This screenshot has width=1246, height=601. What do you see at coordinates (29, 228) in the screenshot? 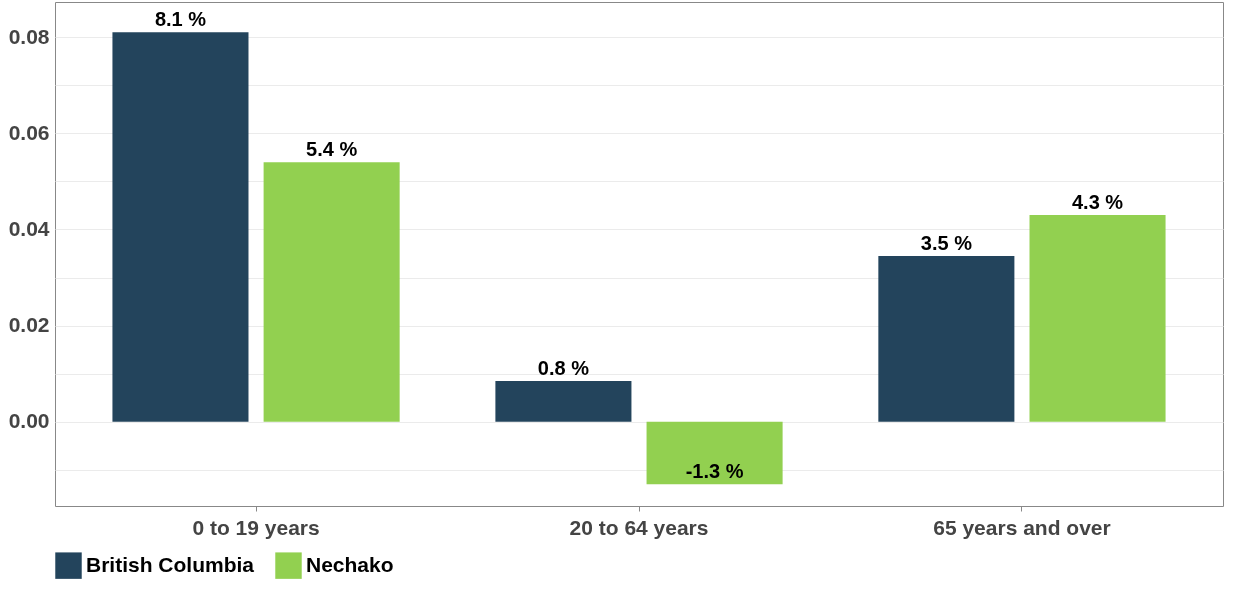
I see `y-tick-label: 0.04` at bounding box center [29, 228].